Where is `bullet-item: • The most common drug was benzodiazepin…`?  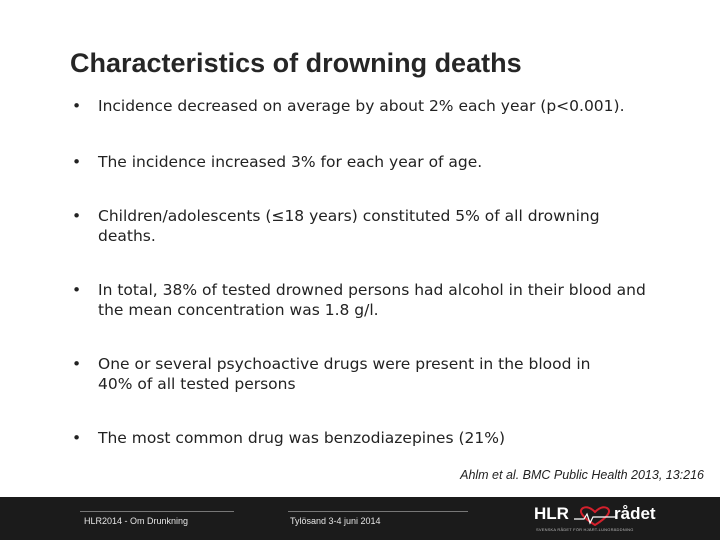
bullet-item: • The most common drug was benzodiazepin… is located at coordinates (362, 438).